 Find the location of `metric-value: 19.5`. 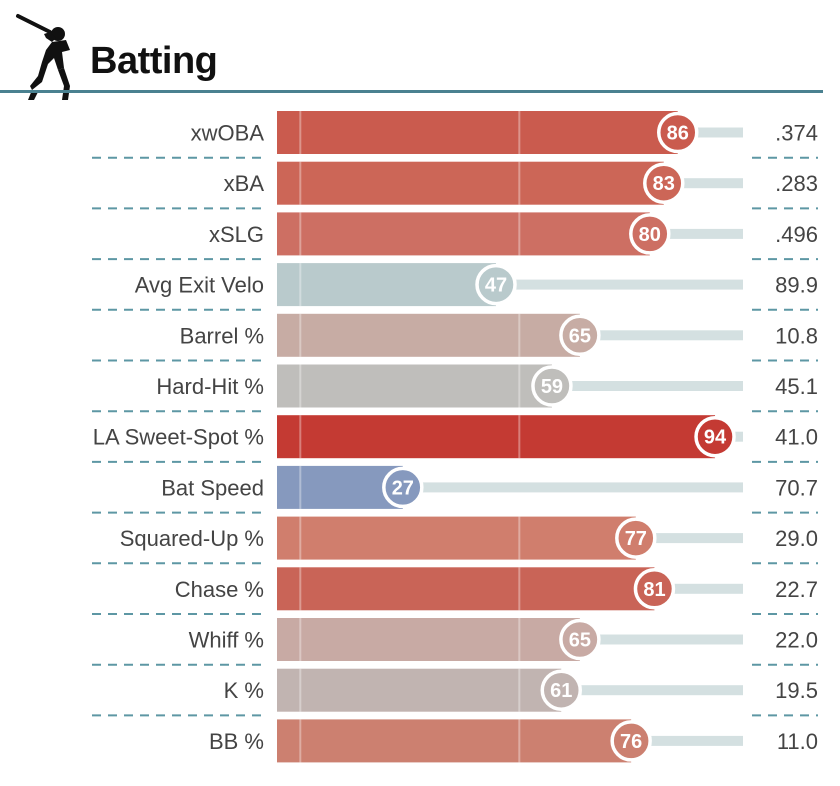

metric-value: 19.5 is located at coordinates (796, 690).